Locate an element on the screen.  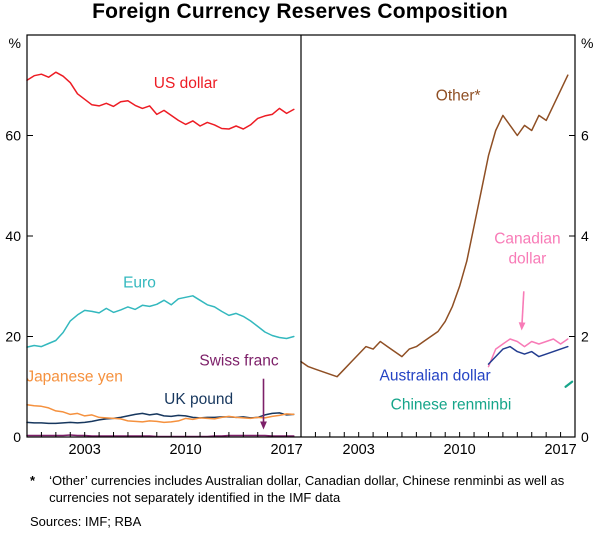
y-tick-label: 2 is located at coordinates (585, 337).